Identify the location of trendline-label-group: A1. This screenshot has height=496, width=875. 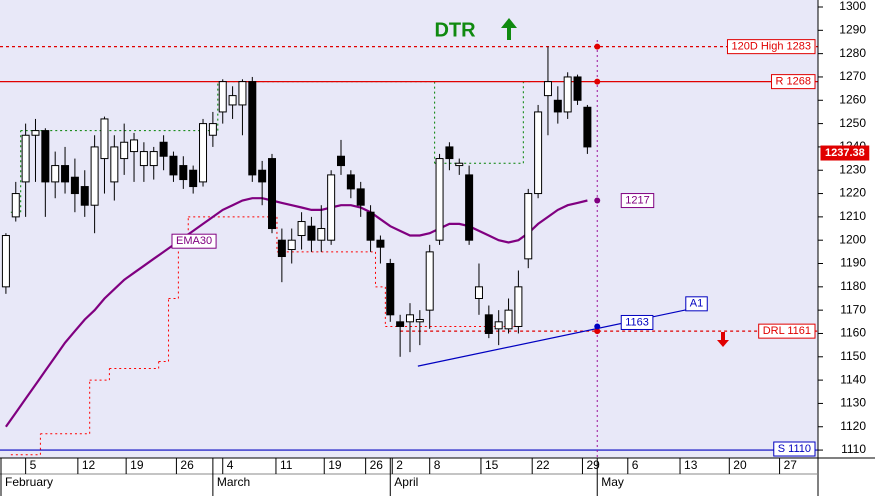
(696, 304).